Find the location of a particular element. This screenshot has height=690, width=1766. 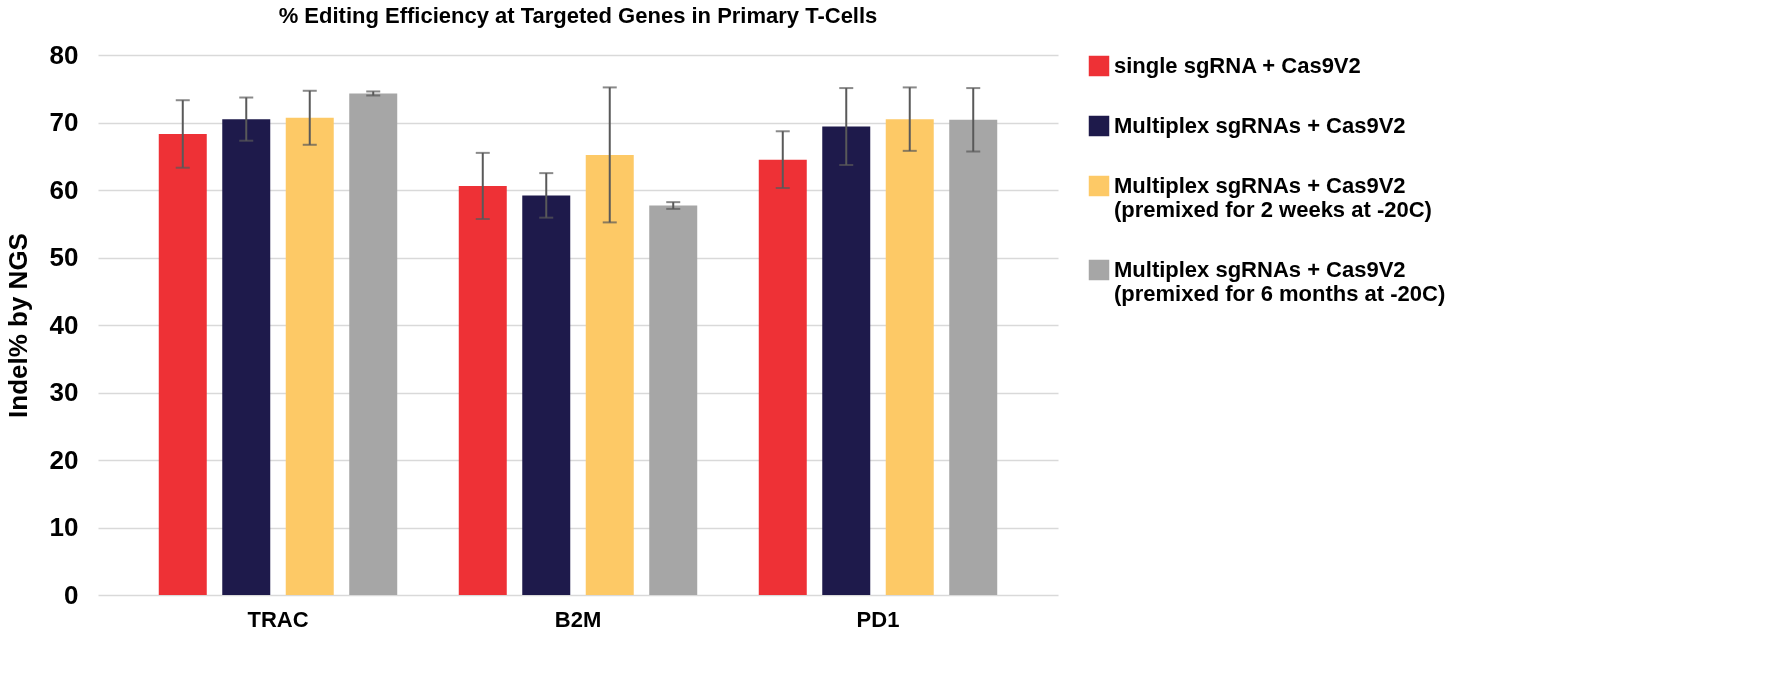

y-tick-label: 20 is located at coordinates (64, 459).